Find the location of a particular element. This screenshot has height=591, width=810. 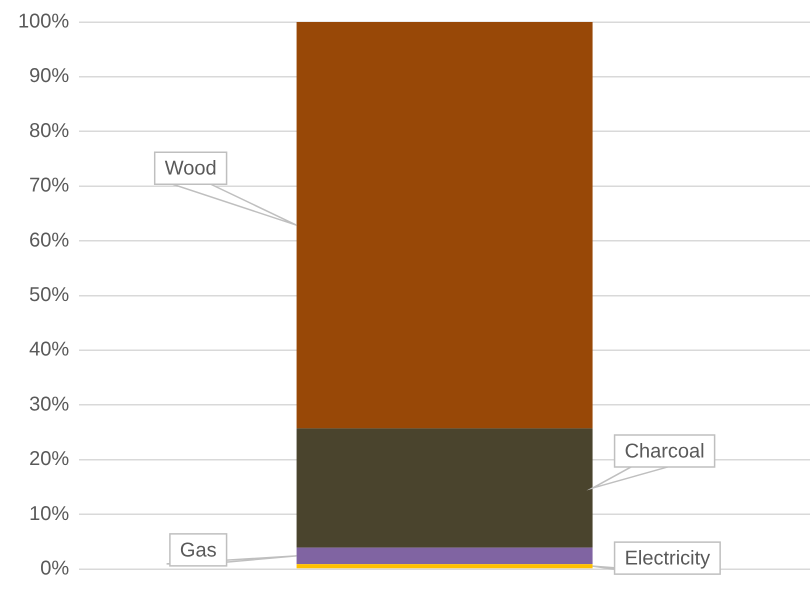

series-label: Charcoal is located at coordinates (664, 451).